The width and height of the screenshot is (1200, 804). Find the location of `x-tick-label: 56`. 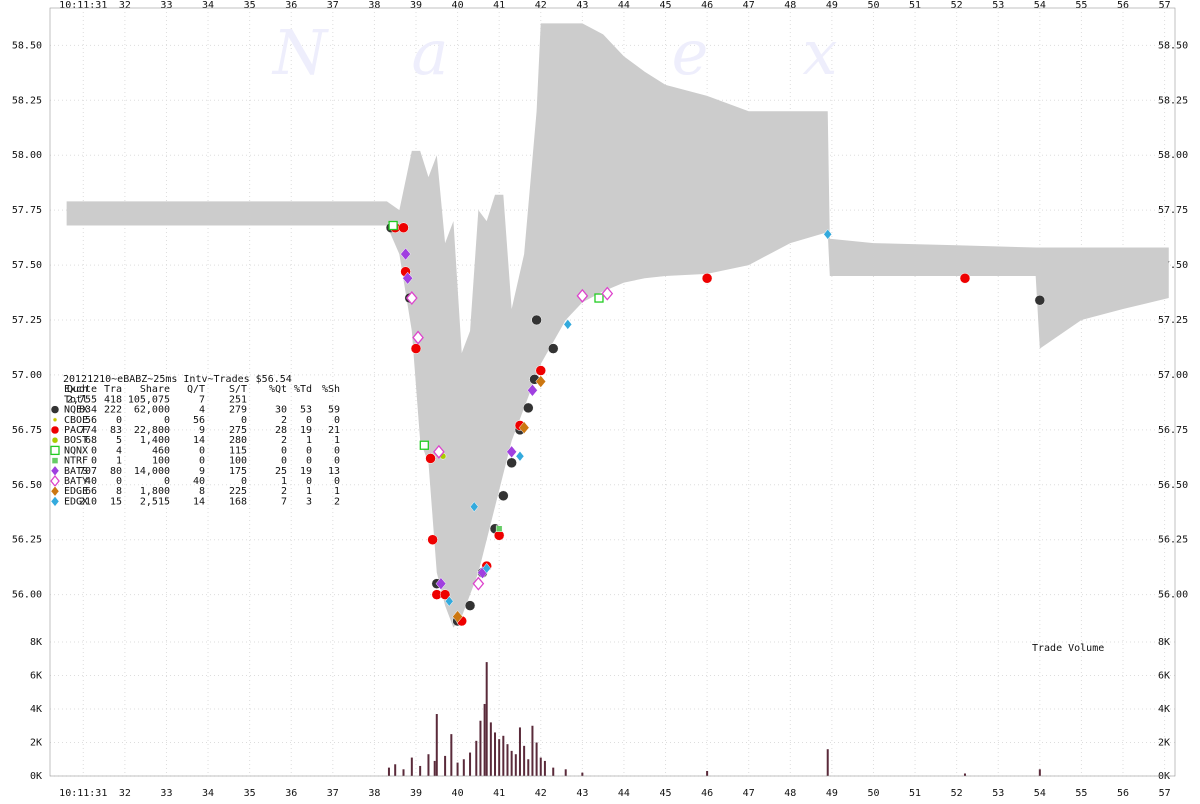

x-tick-label: 56 is located at coordinates (1123, 793).